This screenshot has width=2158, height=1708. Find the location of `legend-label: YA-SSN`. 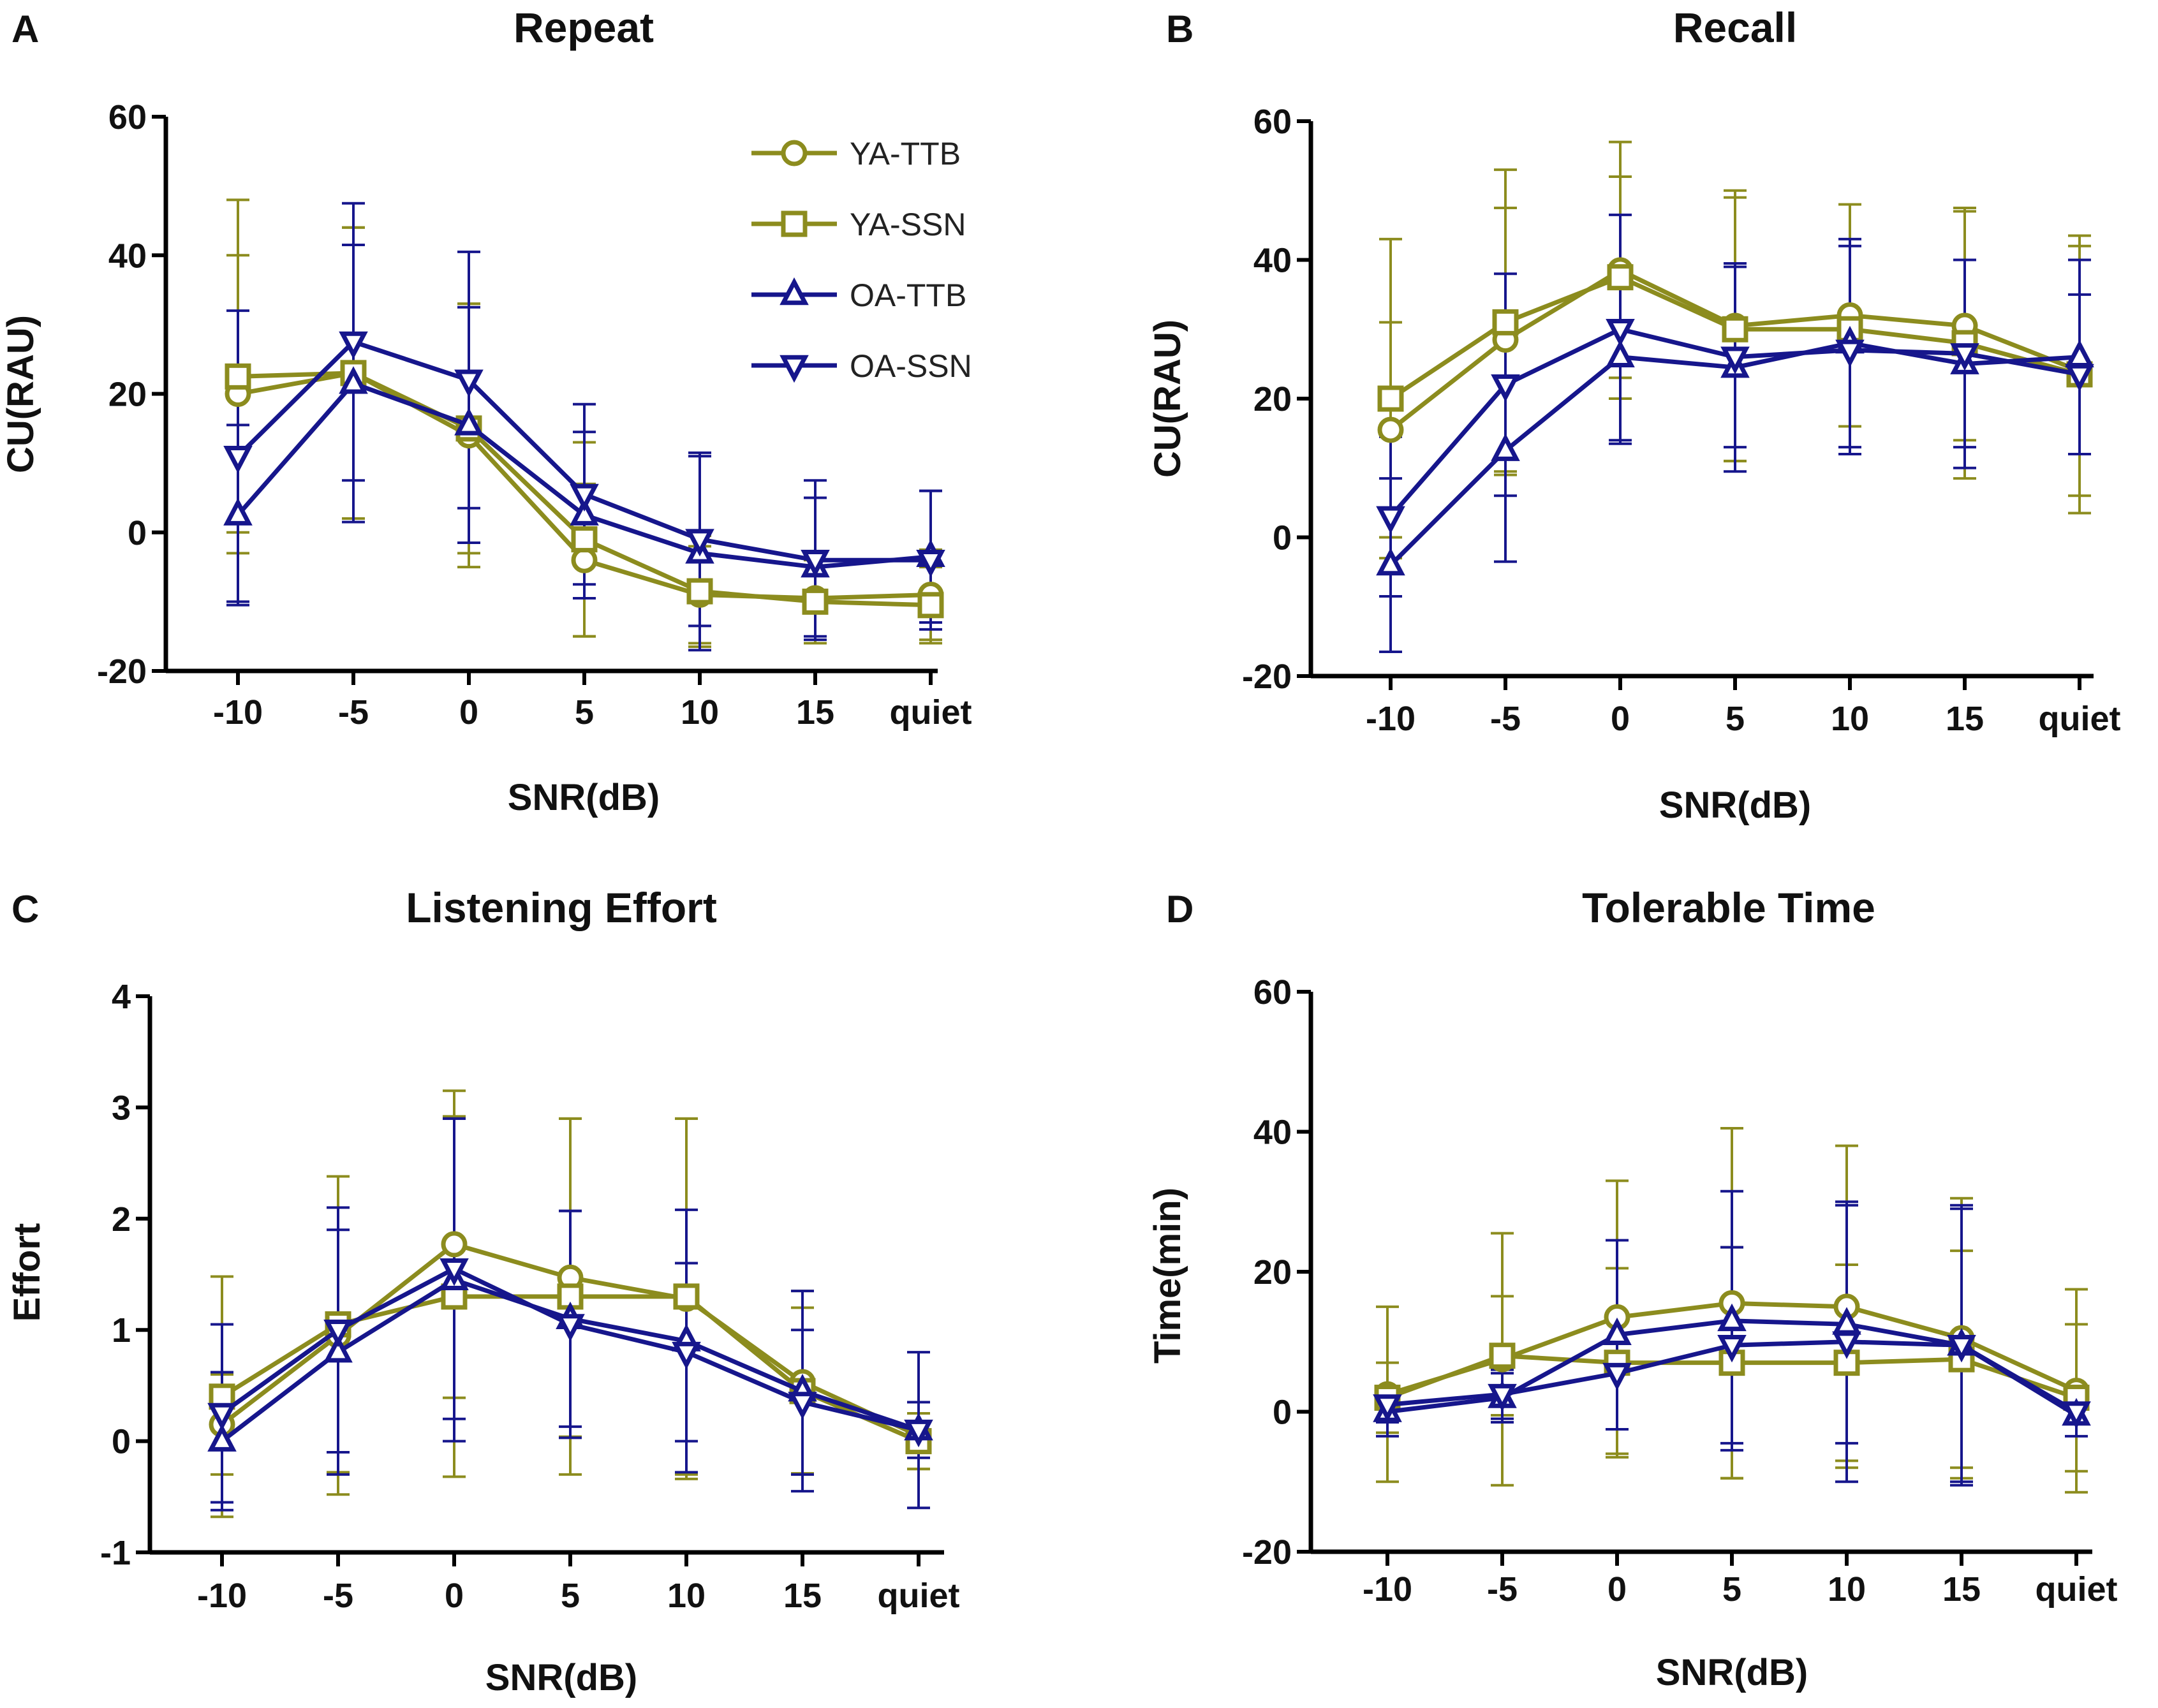

legend-label: YA-SSN is located at coordinates (908, 224).